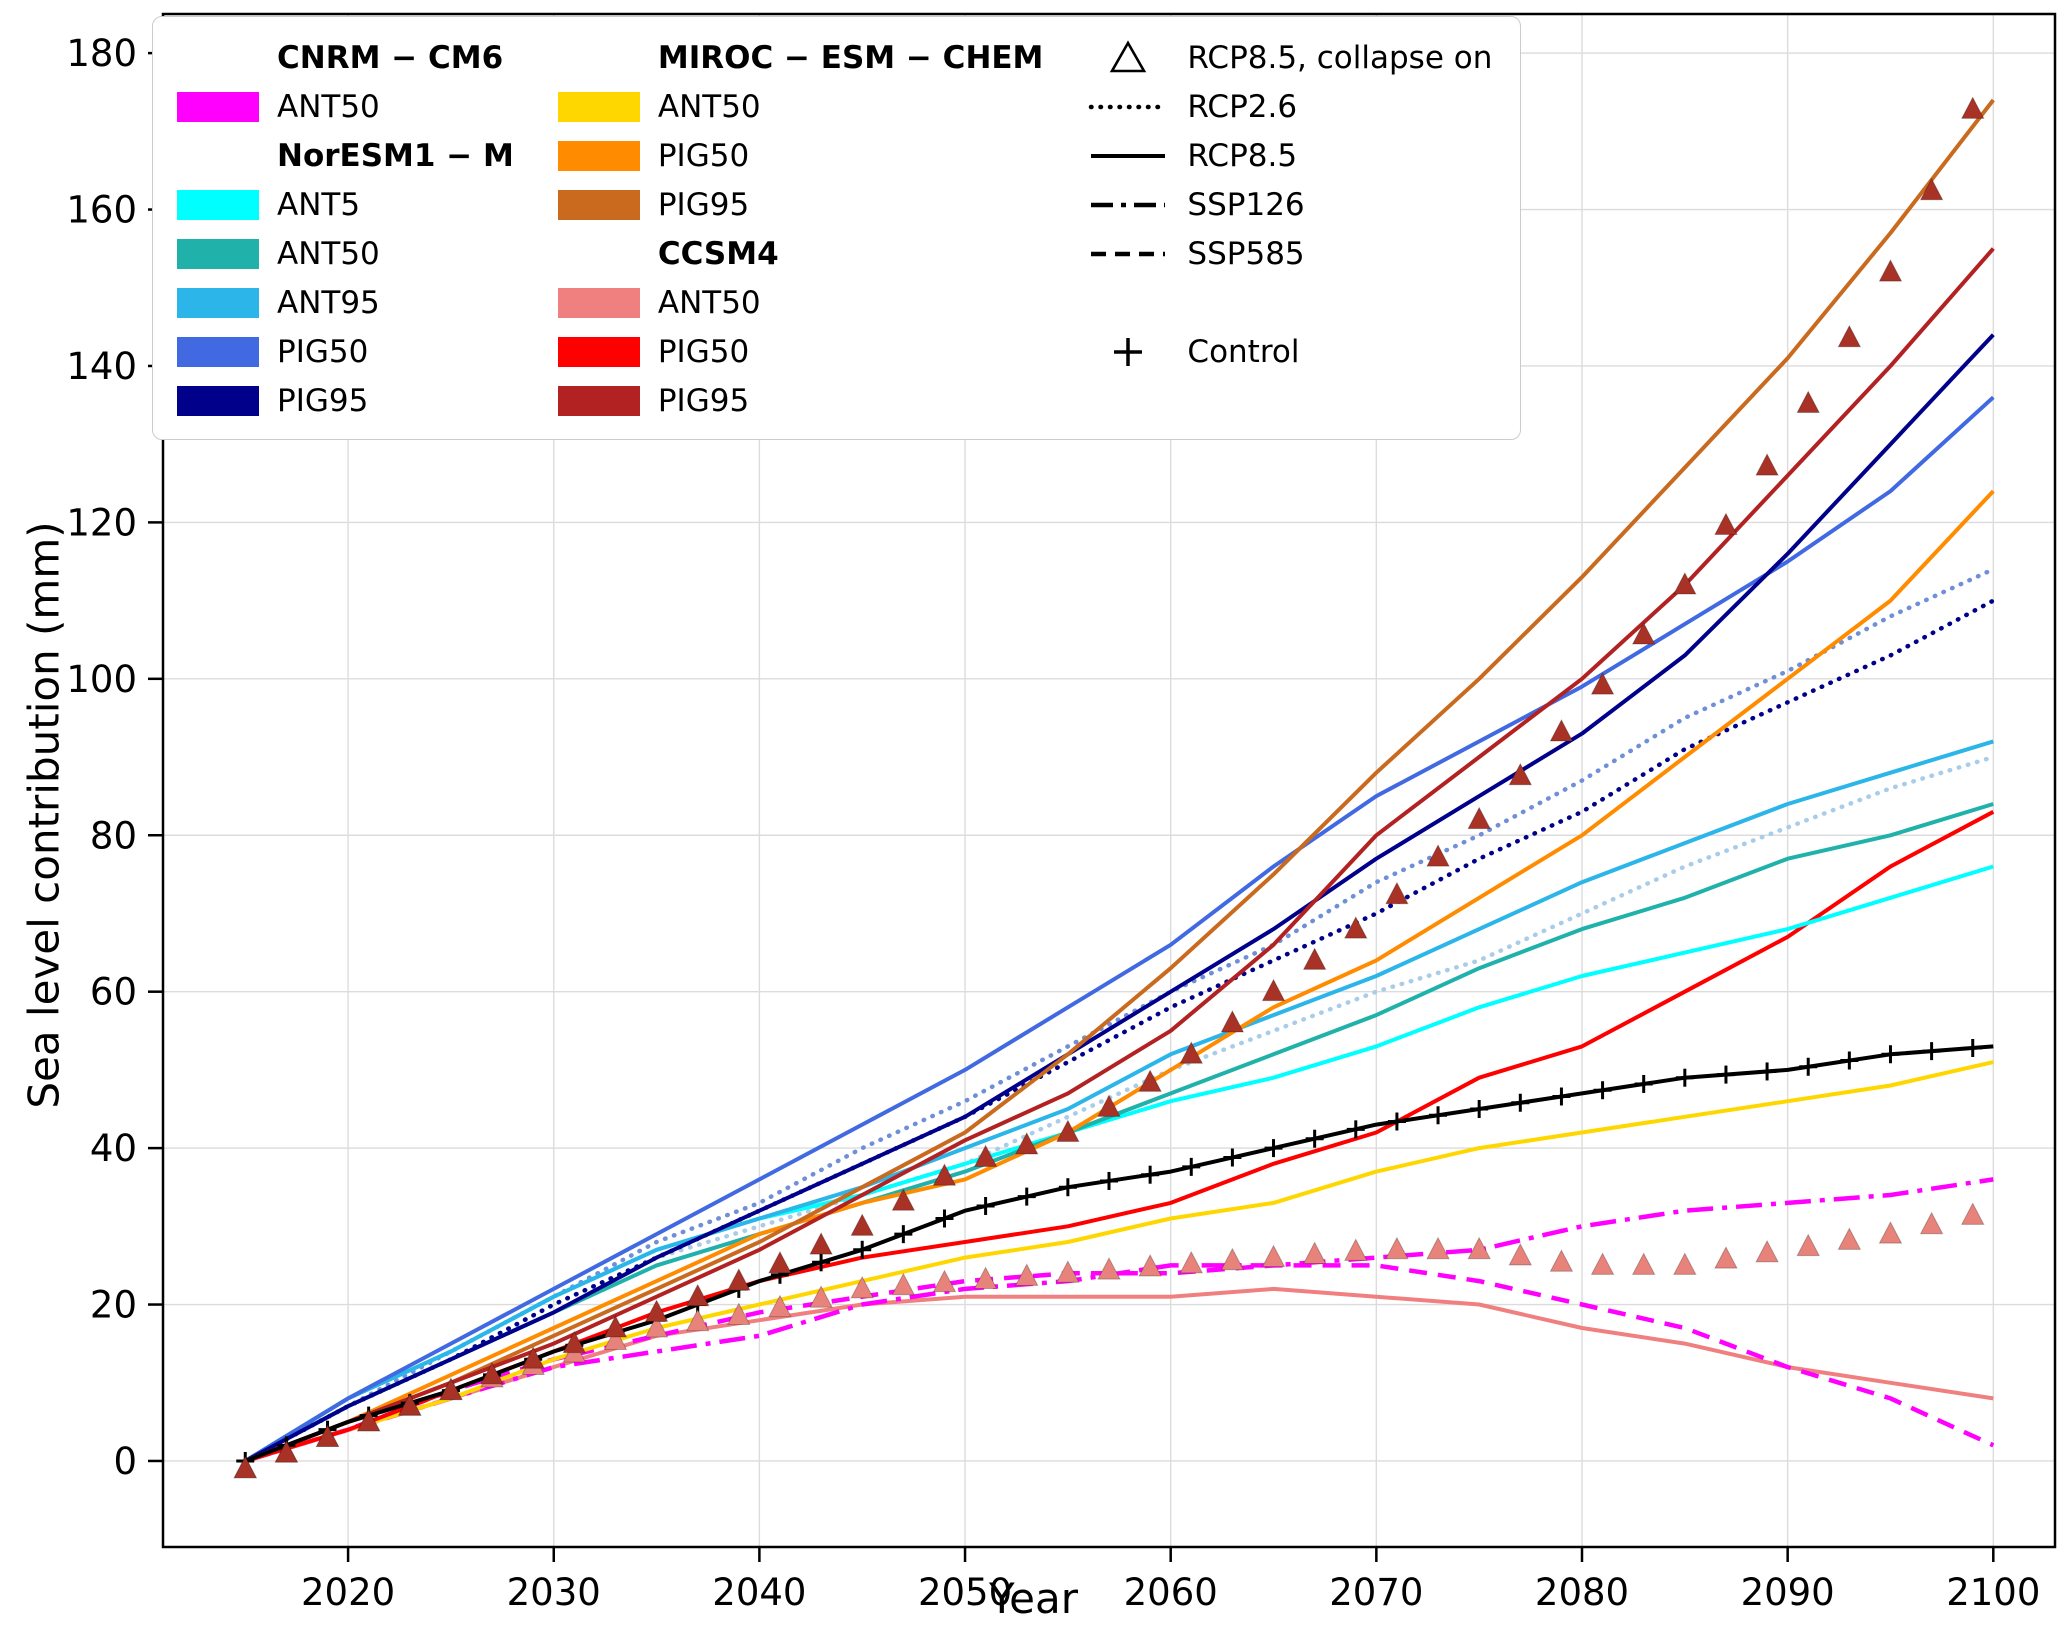  What do you see at coordinates (113, 992) in the screenshot?
I see `y-tick-label: 60` at bounding box center [113, 992].